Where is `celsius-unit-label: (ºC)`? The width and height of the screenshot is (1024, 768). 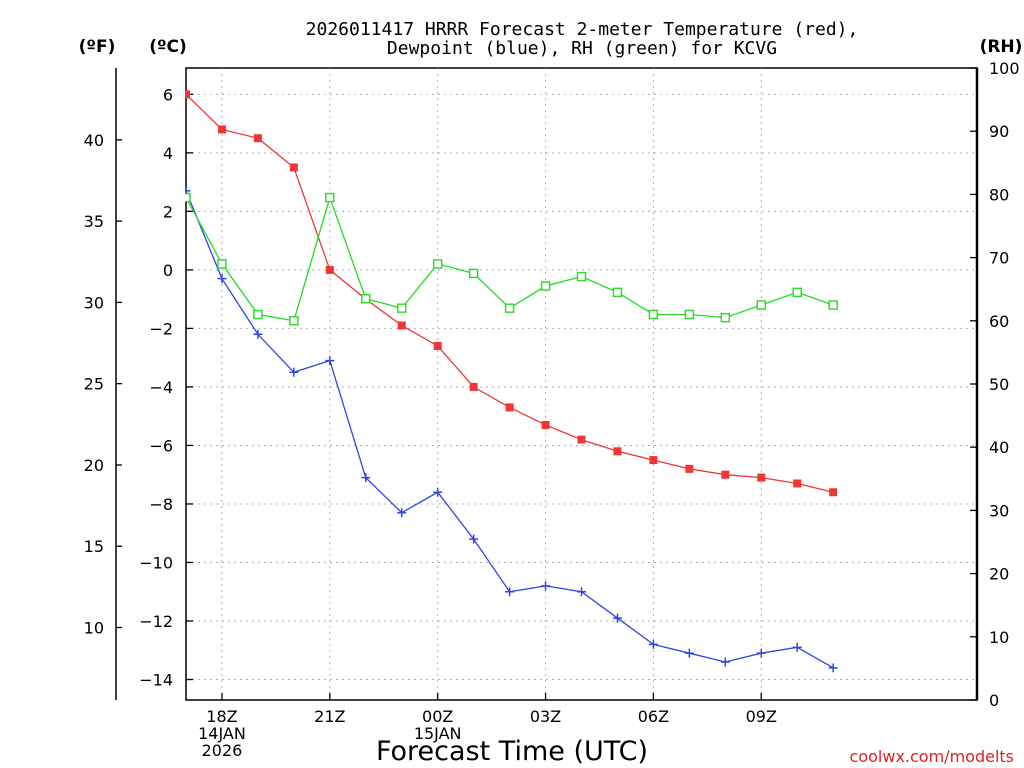
celsius-unit-label: (ºC) is located at coordinates (168, 47).